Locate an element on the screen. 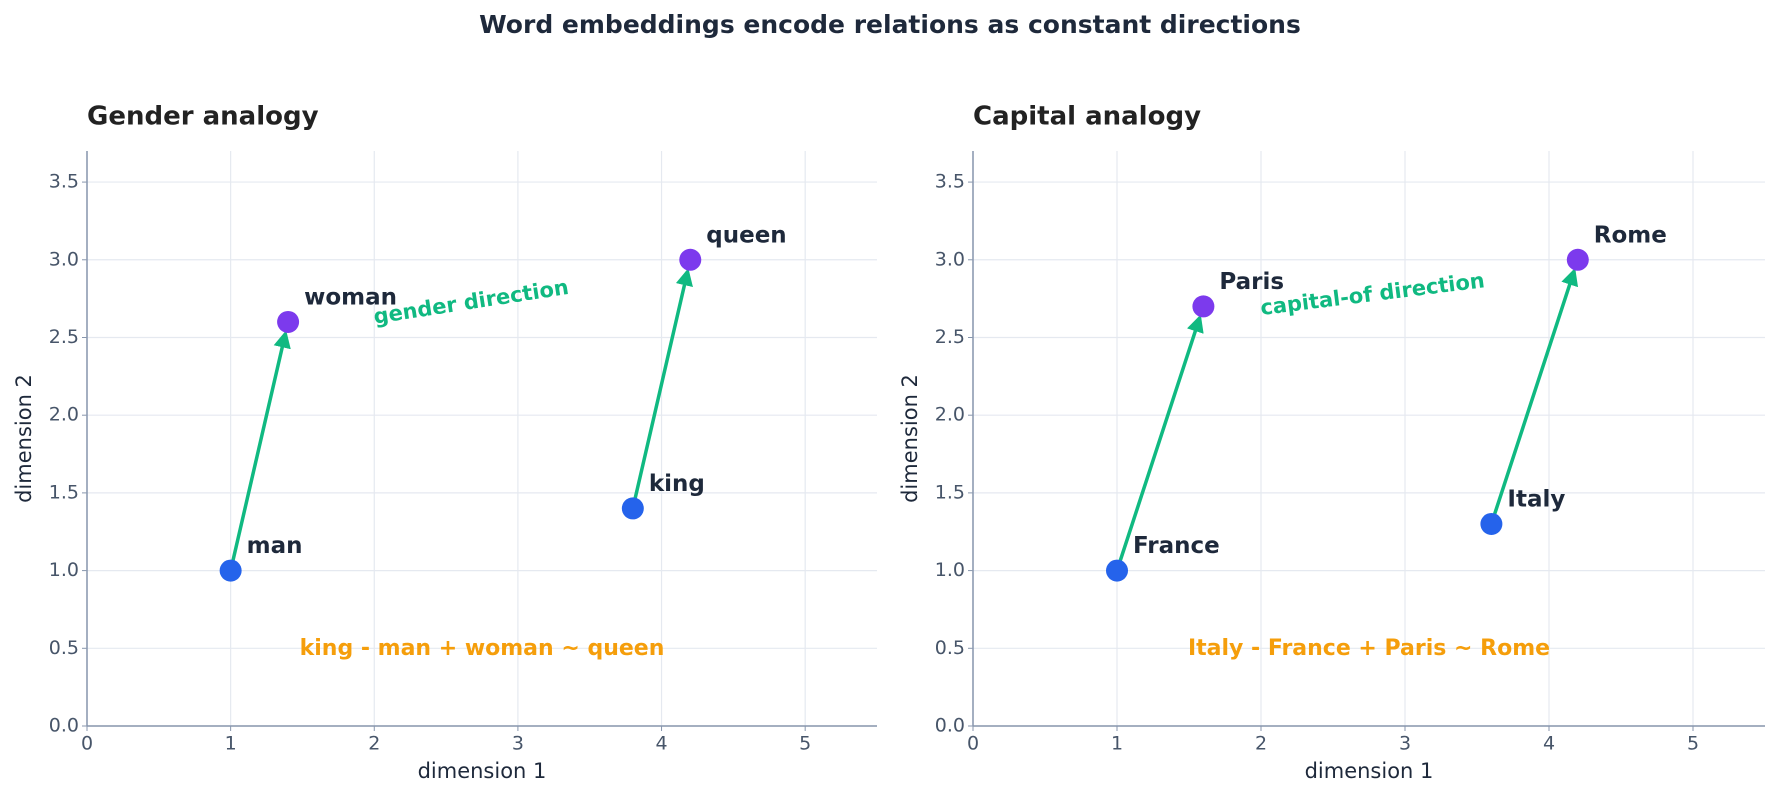 The image size is (1780, 800). word-label: France is located at coordinates (1176, 546).